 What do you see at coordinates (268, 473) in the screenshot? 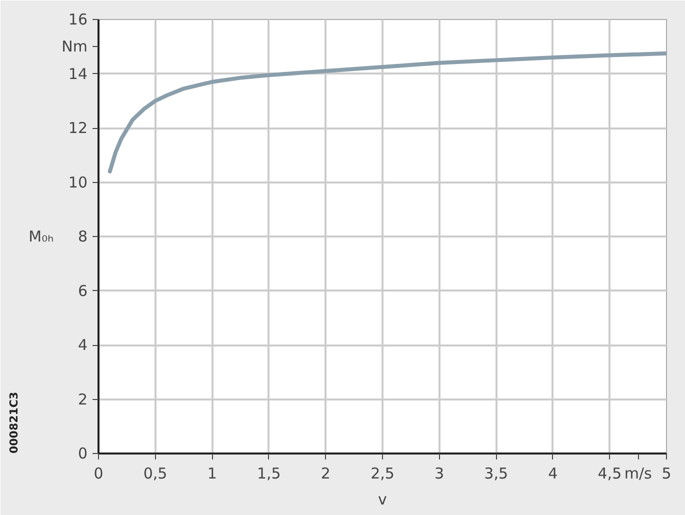
I see `x-tick-label: 1,5` at bounding box center [268, 473].